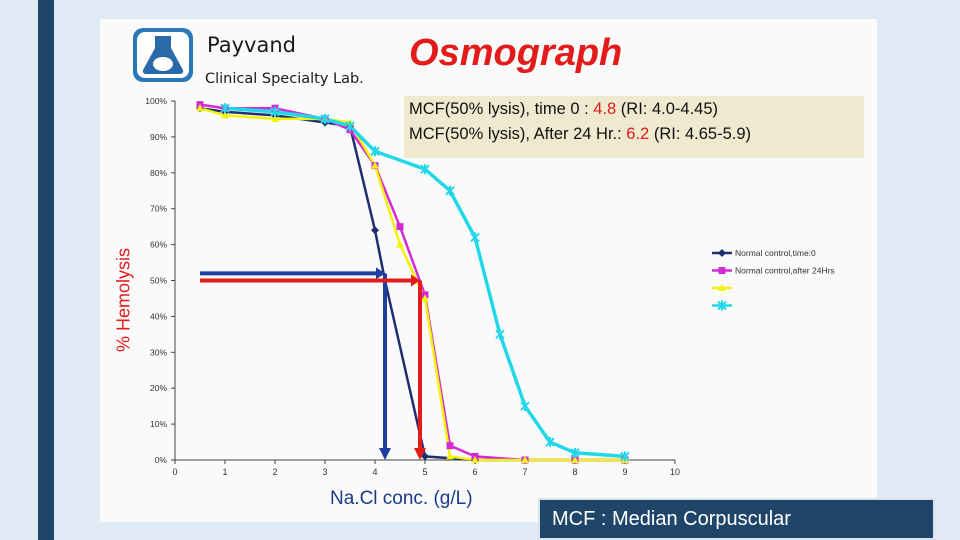 The image size is (960, 540). Describe the element at coordinates (424, 472) in the screenshot. I see `x-tick-label: 5` at that location.